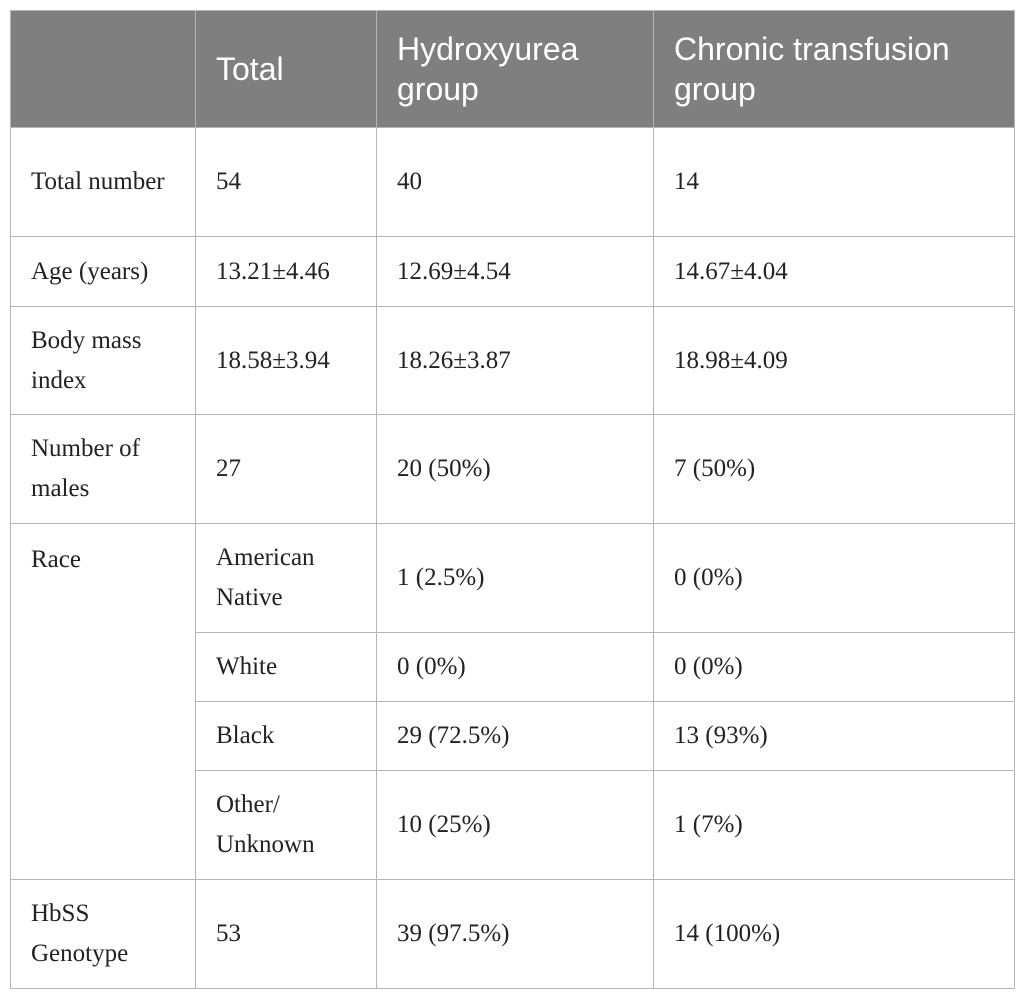  What do you see at coordinates (515, 578) in the screenshot?
I see `table-cell: 1 (2.5%)` at bounding box center [515, 578].